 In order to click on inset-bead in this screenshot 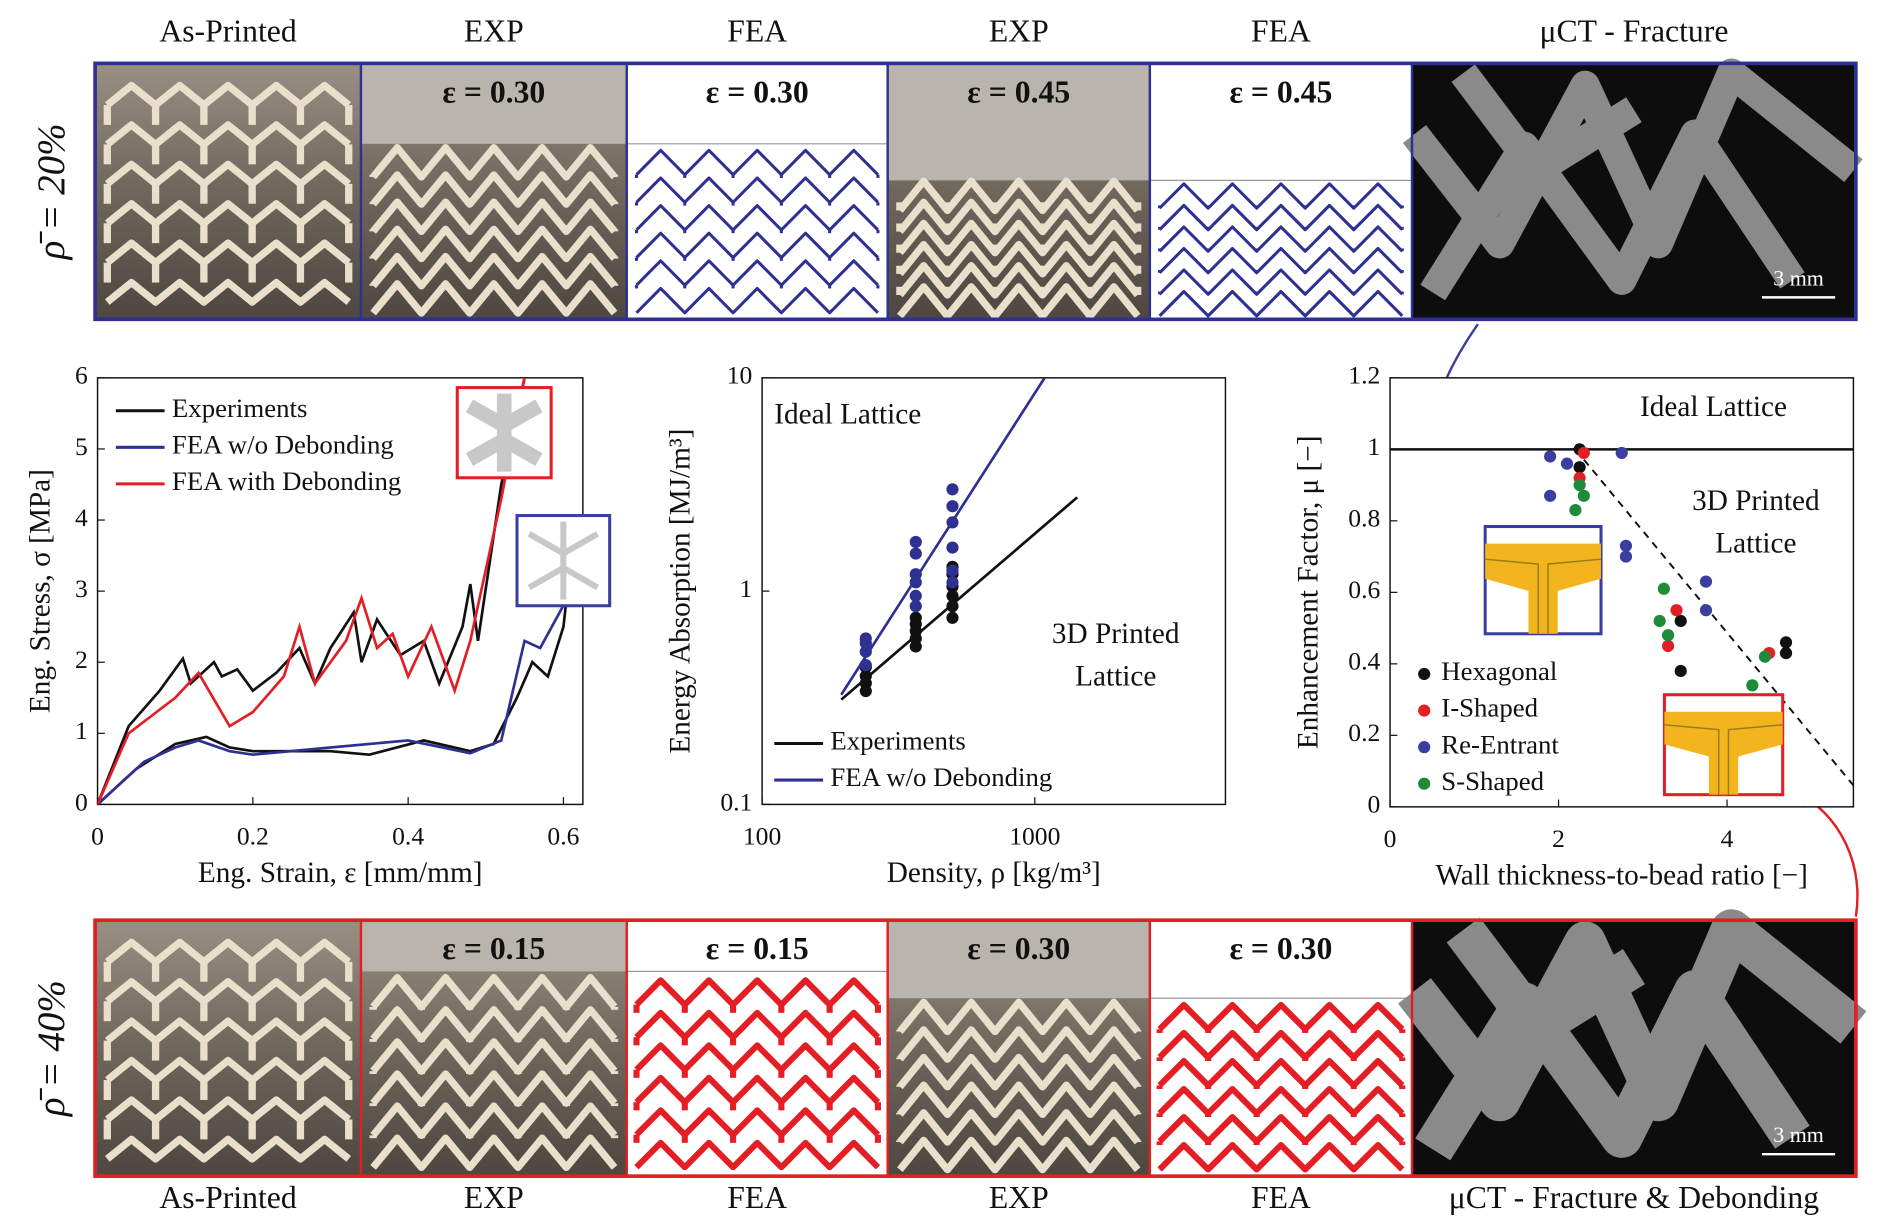, I will do `click(1723, 759)`.